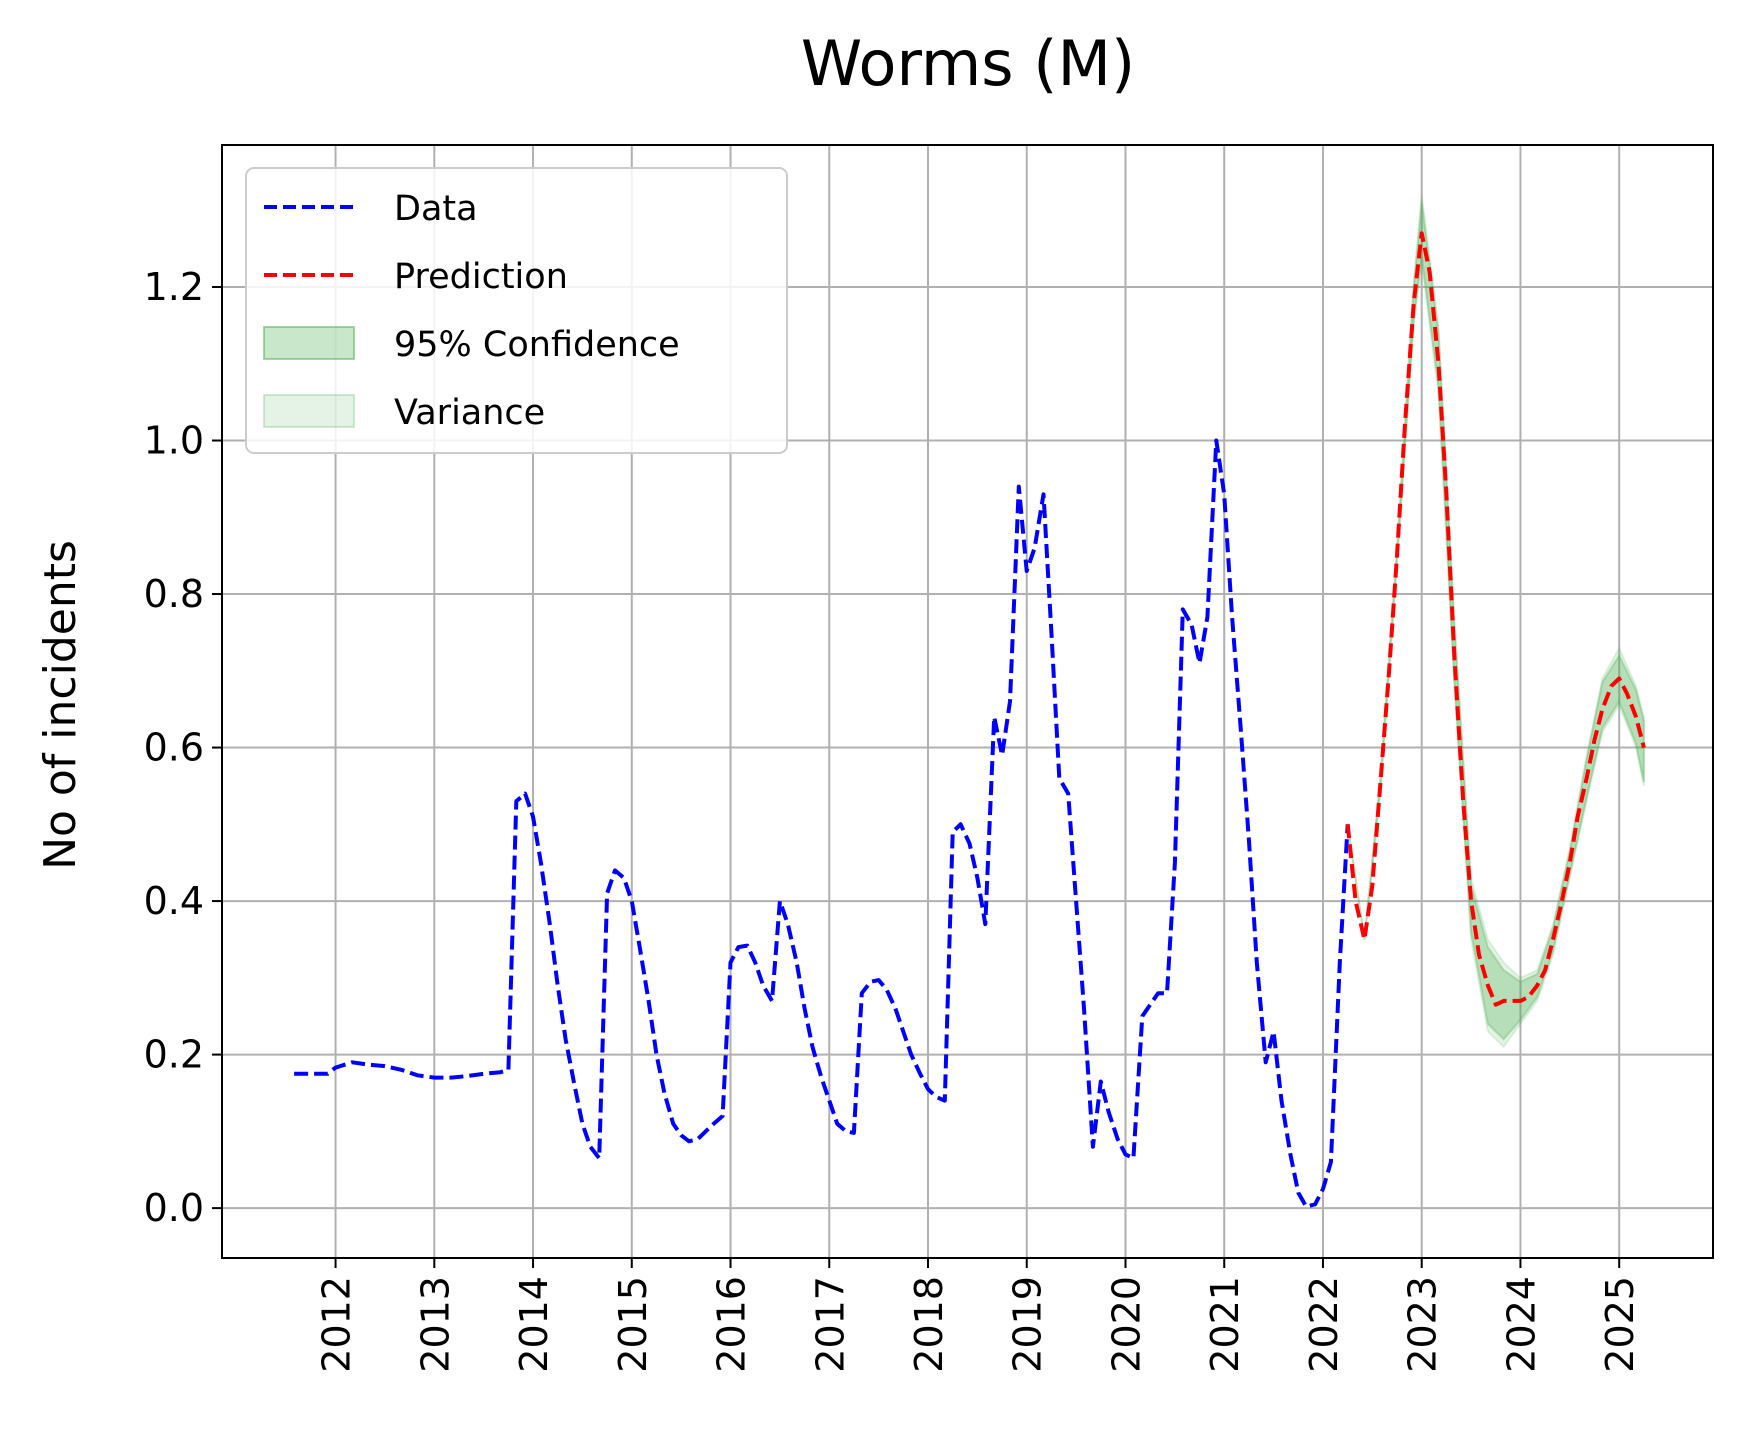 This screenshot has height=1451, width=1740. What do you see at coordinates (309, 411) in the screenshot?
I see `legend-swatch-variance` at bounding box center [309, 411].